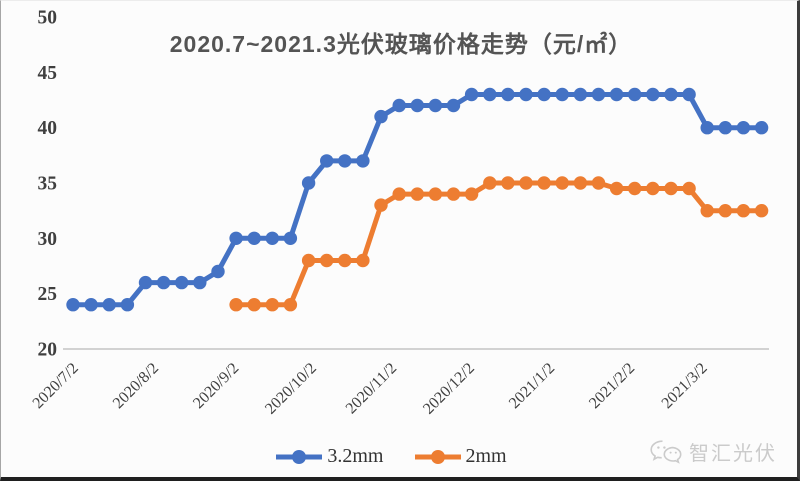  I want to click on svg-text: 2020/10/2, so click(291, 389).